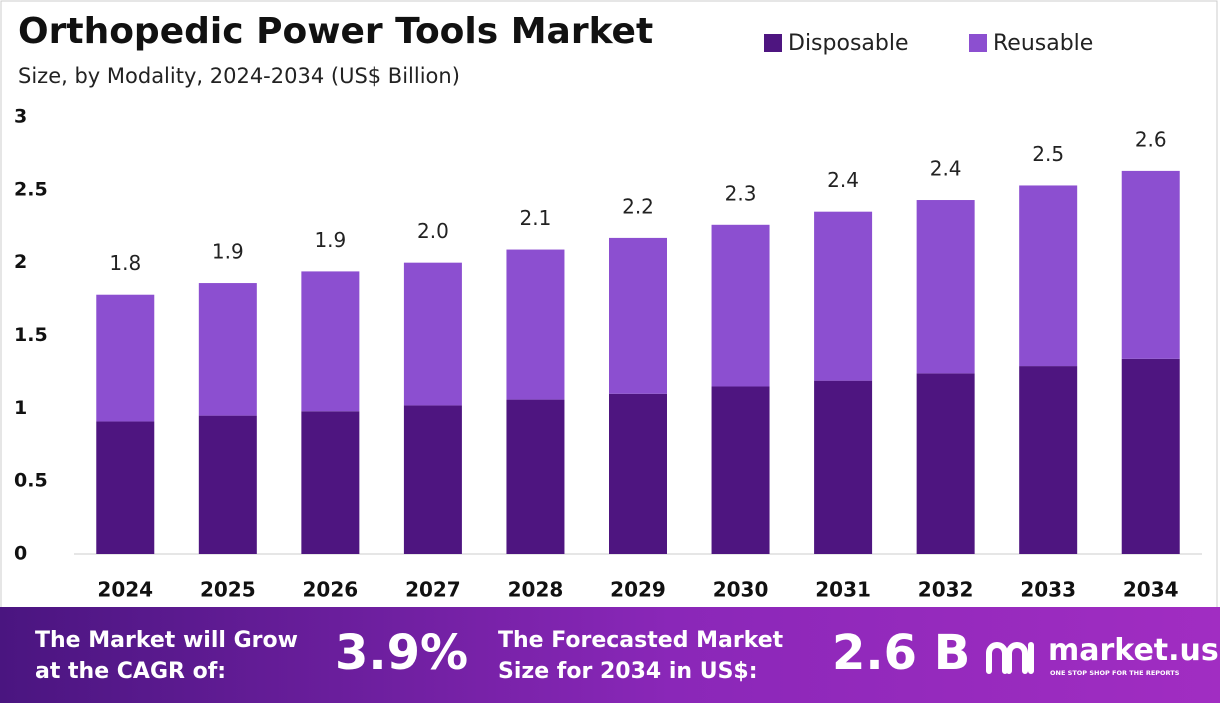 The image size is (1220, 703). I want to click on x-tick-label: 2033, so click(1048, 590).